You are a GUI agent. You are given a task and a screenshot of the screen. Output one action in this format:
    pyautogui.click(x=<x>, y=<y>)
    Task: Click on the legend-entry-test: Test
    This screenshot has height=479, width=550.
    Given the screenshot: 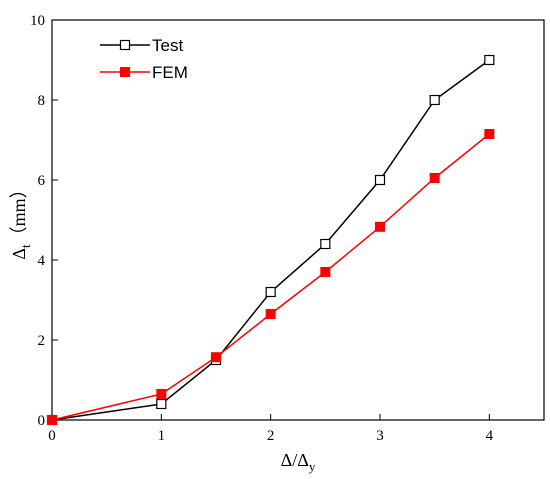 What is the action you would take?
    pyautogui.click(x=141, y=45)
    